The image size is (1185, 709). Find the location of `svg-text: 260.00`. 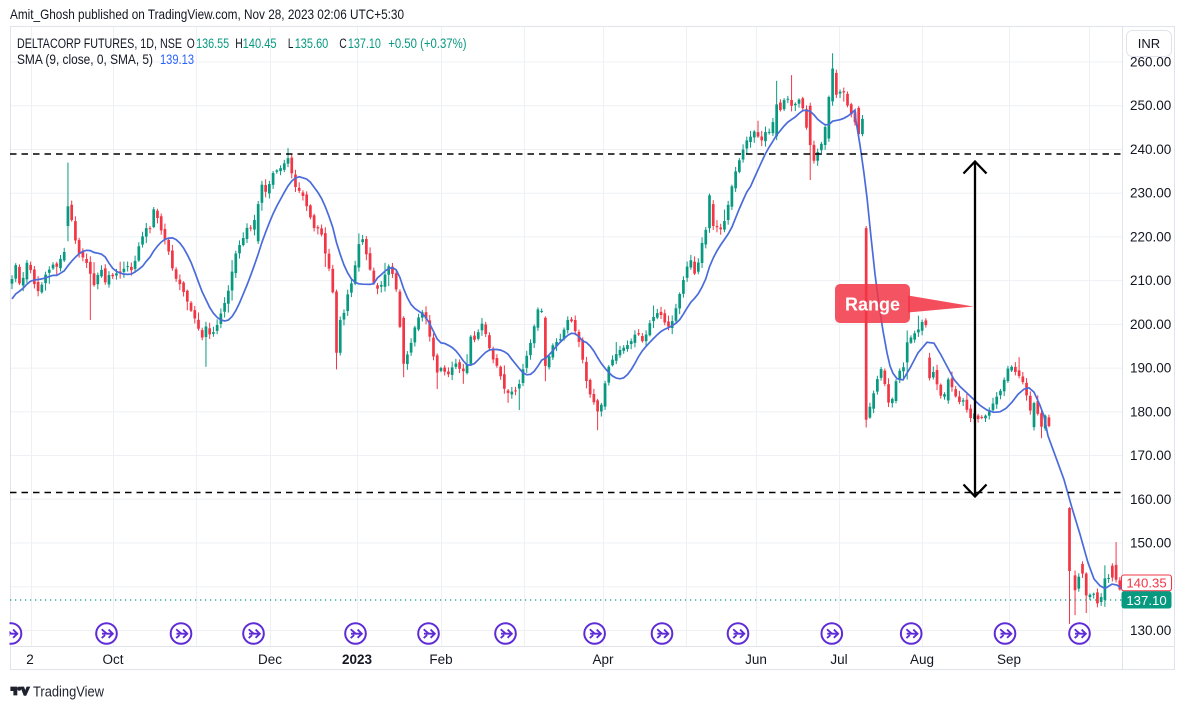

svg-text: 260.00 is located at coordinates (1150, 62).